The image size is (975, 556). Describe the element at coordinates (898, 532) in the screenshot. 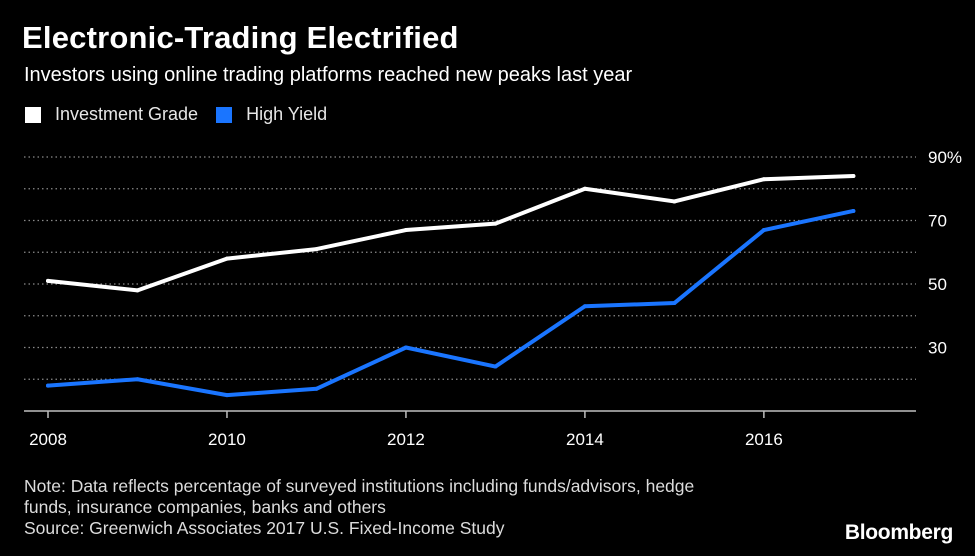

I see `bloomberg-logo: Bloomberg` at that location.